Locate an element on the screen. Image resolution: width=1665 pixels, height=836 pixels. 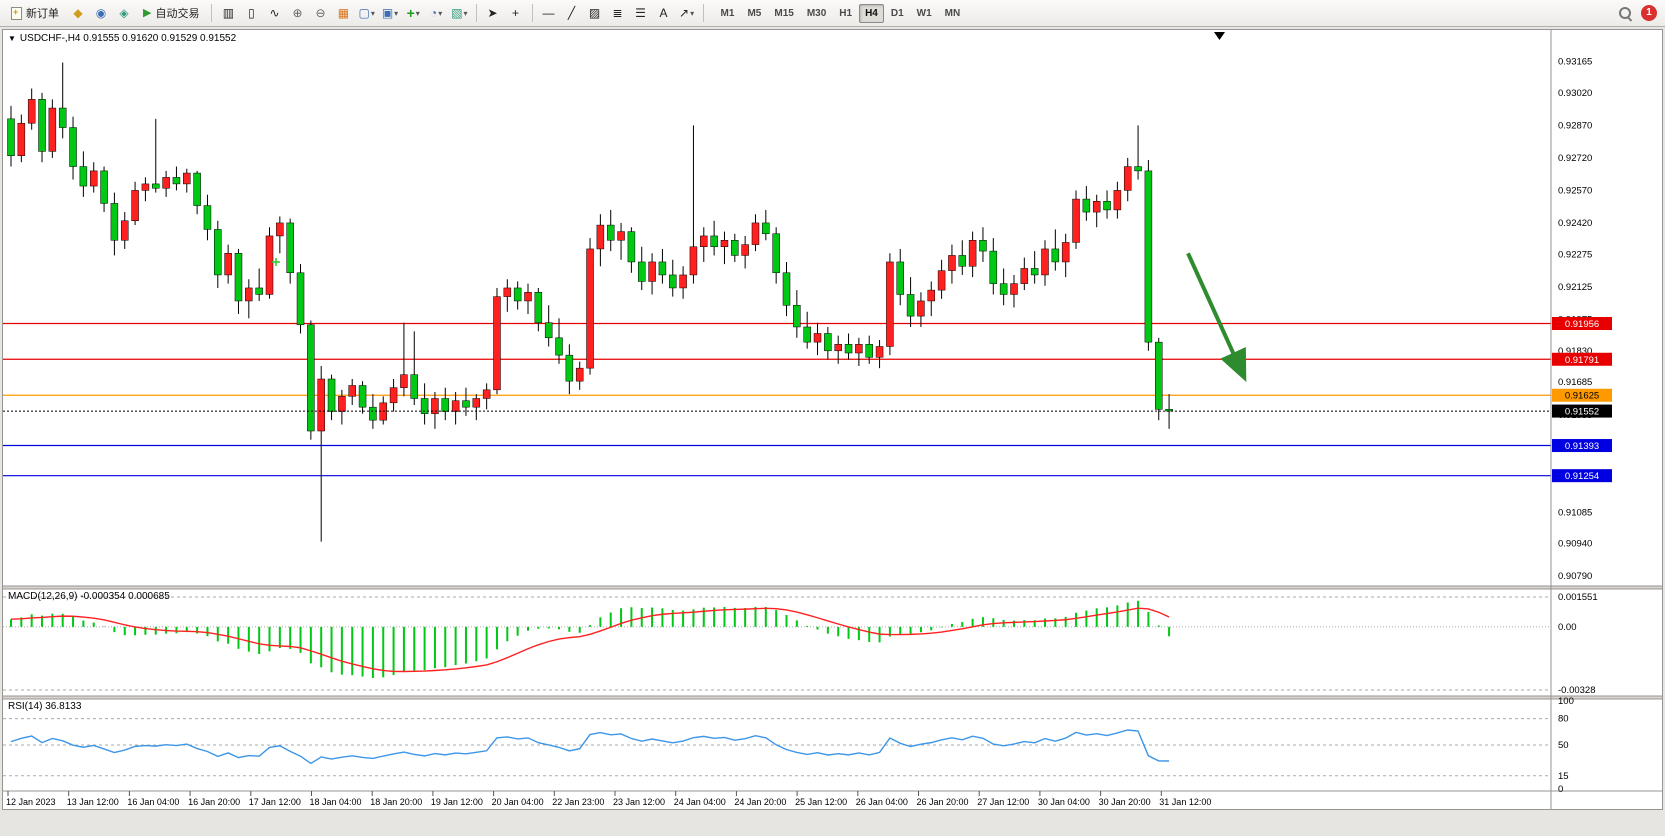
navigator-button: ◈ is located at coordinates (124, 13).